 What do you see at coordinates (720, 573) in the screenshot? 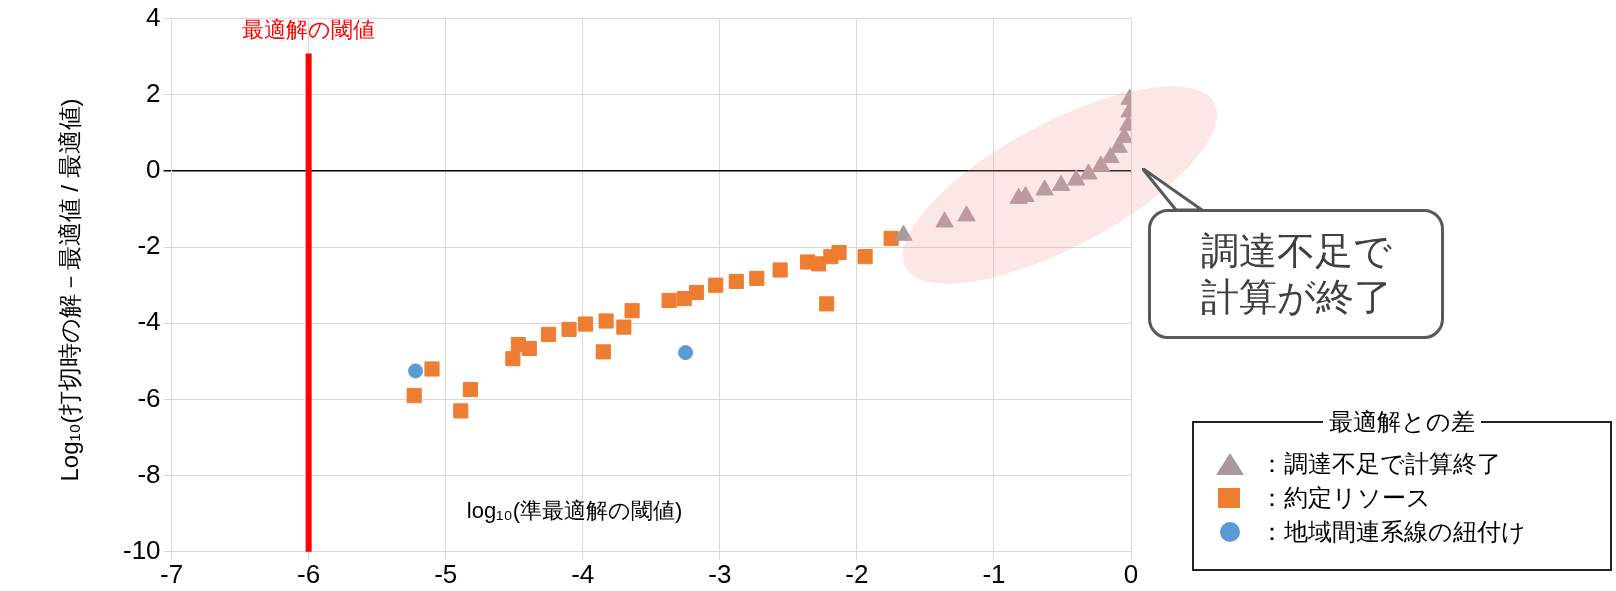
I see `x-tick-label: -3` at bounding box center [720, 573].